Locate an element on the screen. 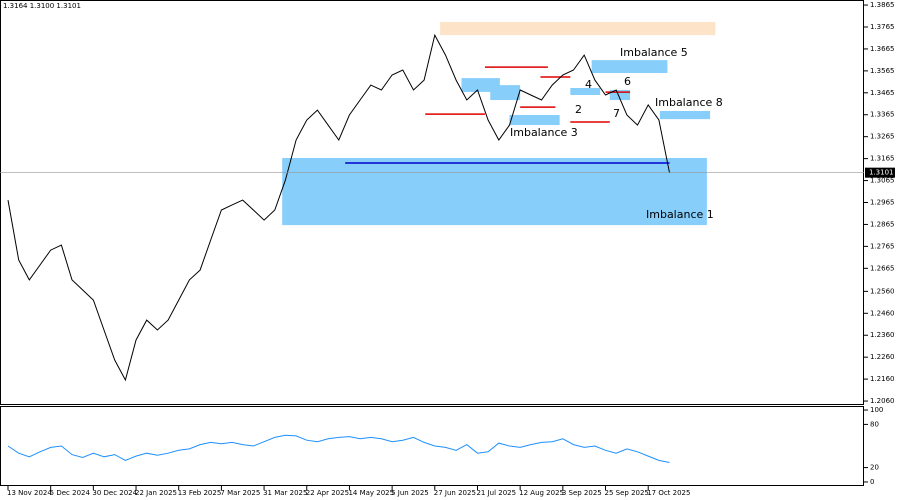 Image resolution: width=900 pixels, height=500 pixels. quote-header: 1.3164 1.3100 1.3101 is located at coordinates (42, 6).